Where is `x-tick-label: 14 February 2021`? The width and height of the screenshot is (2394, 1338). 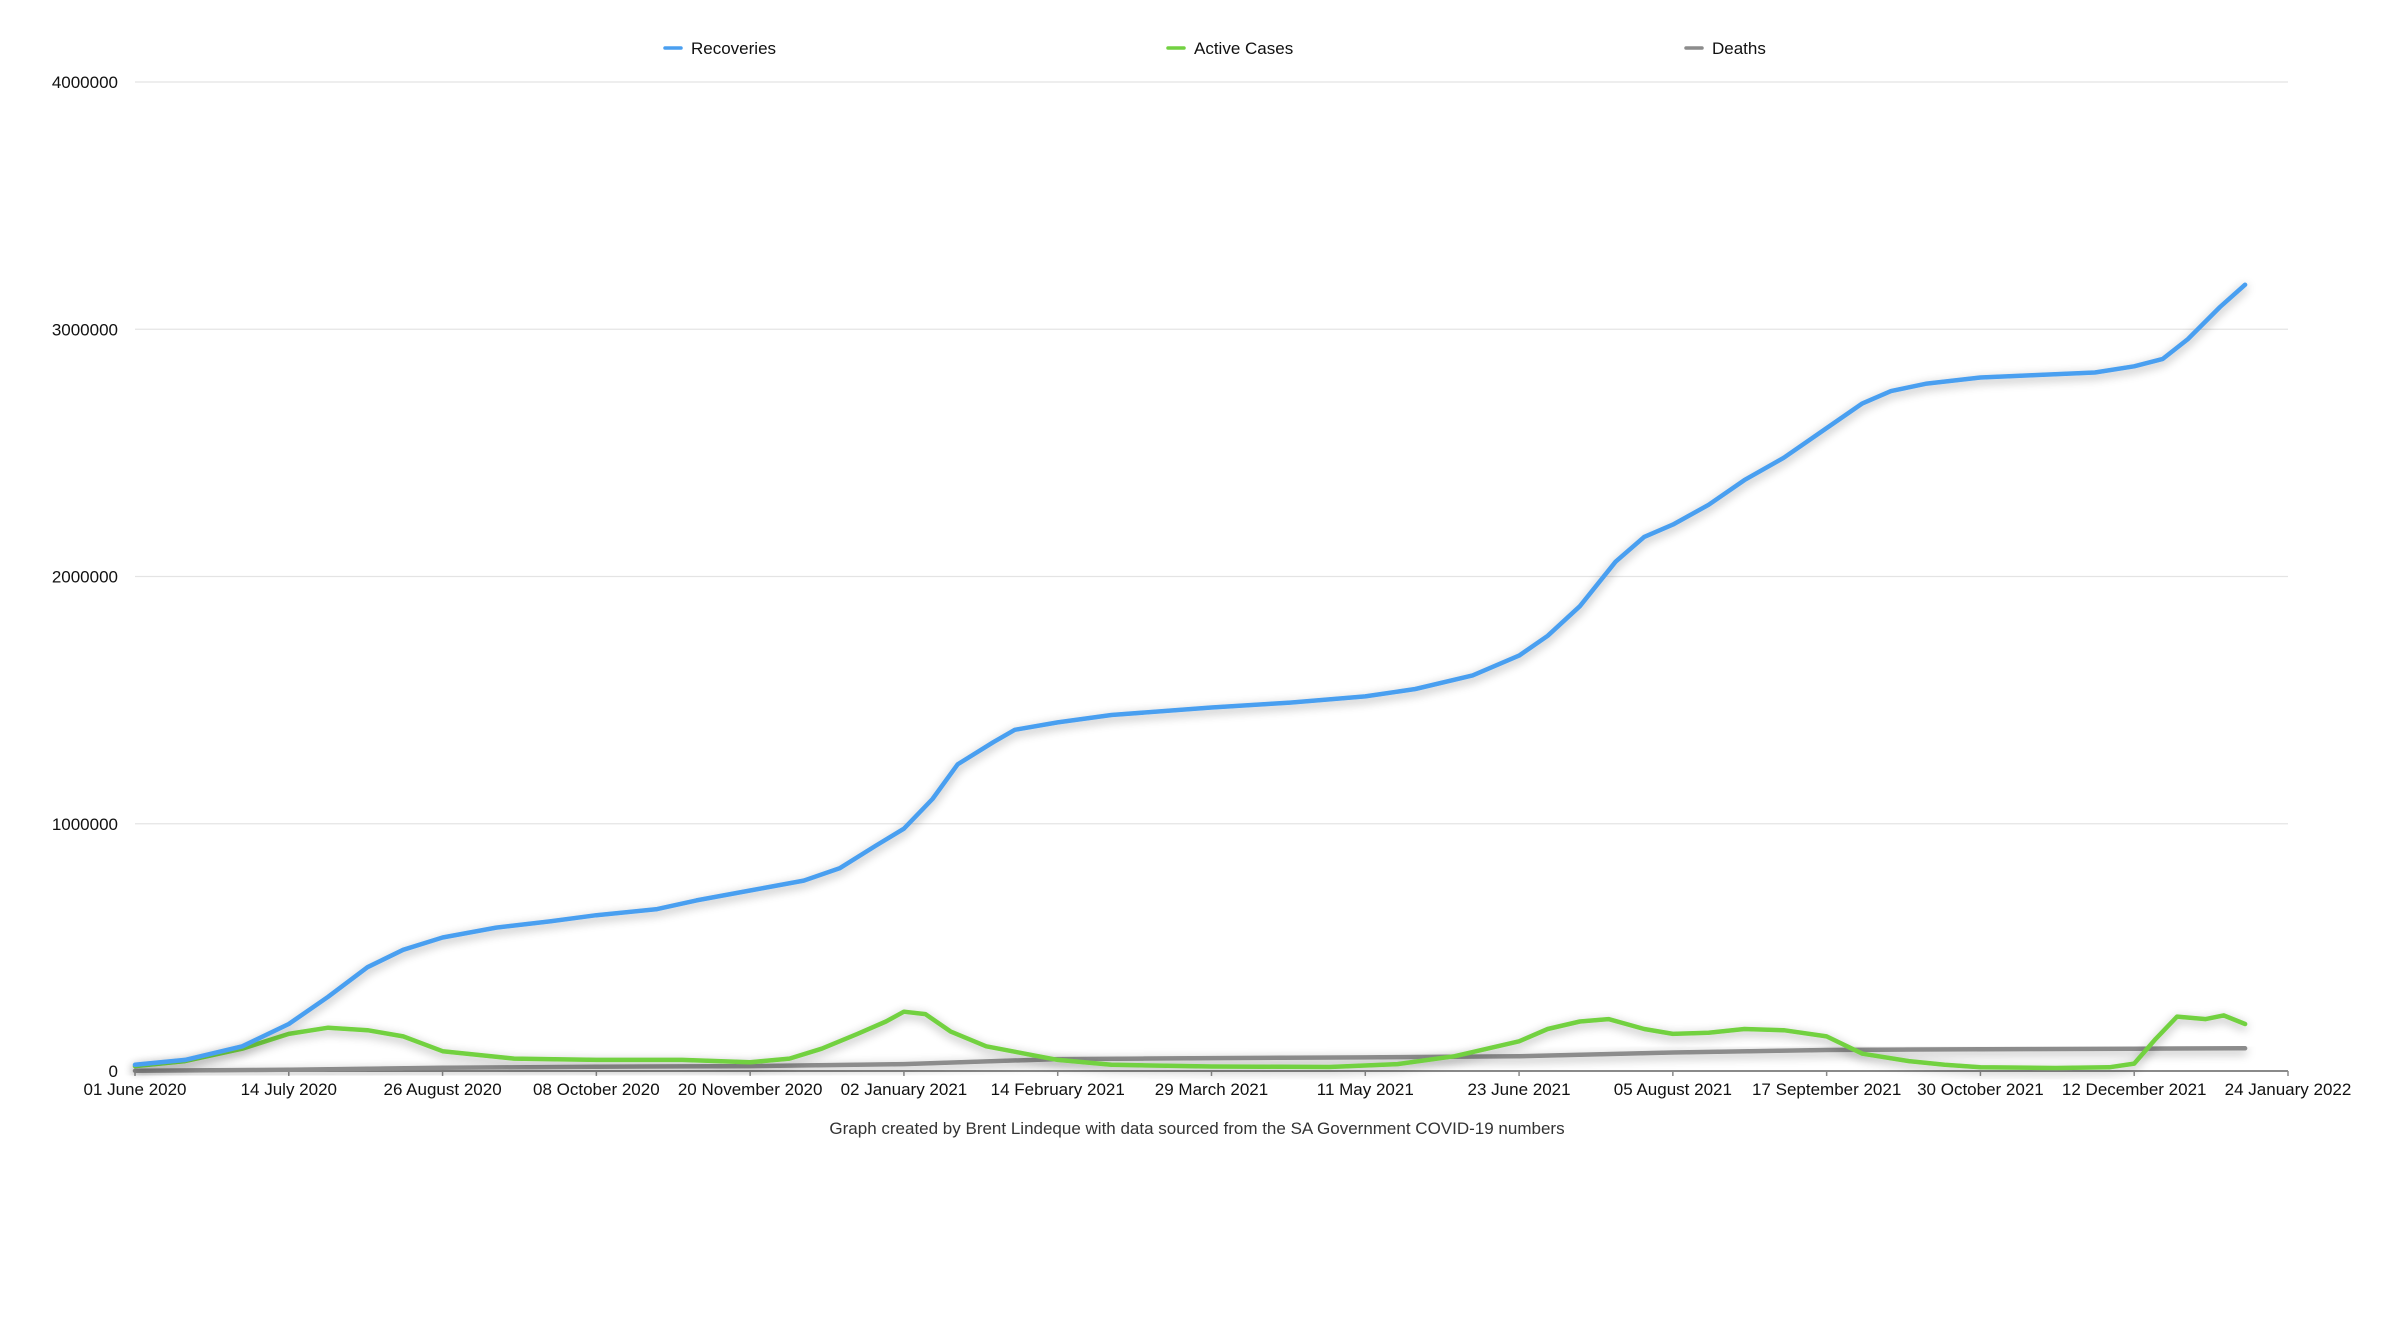
x-tick-label: 14 February 2021 is located at coordinates (1058, 1089).